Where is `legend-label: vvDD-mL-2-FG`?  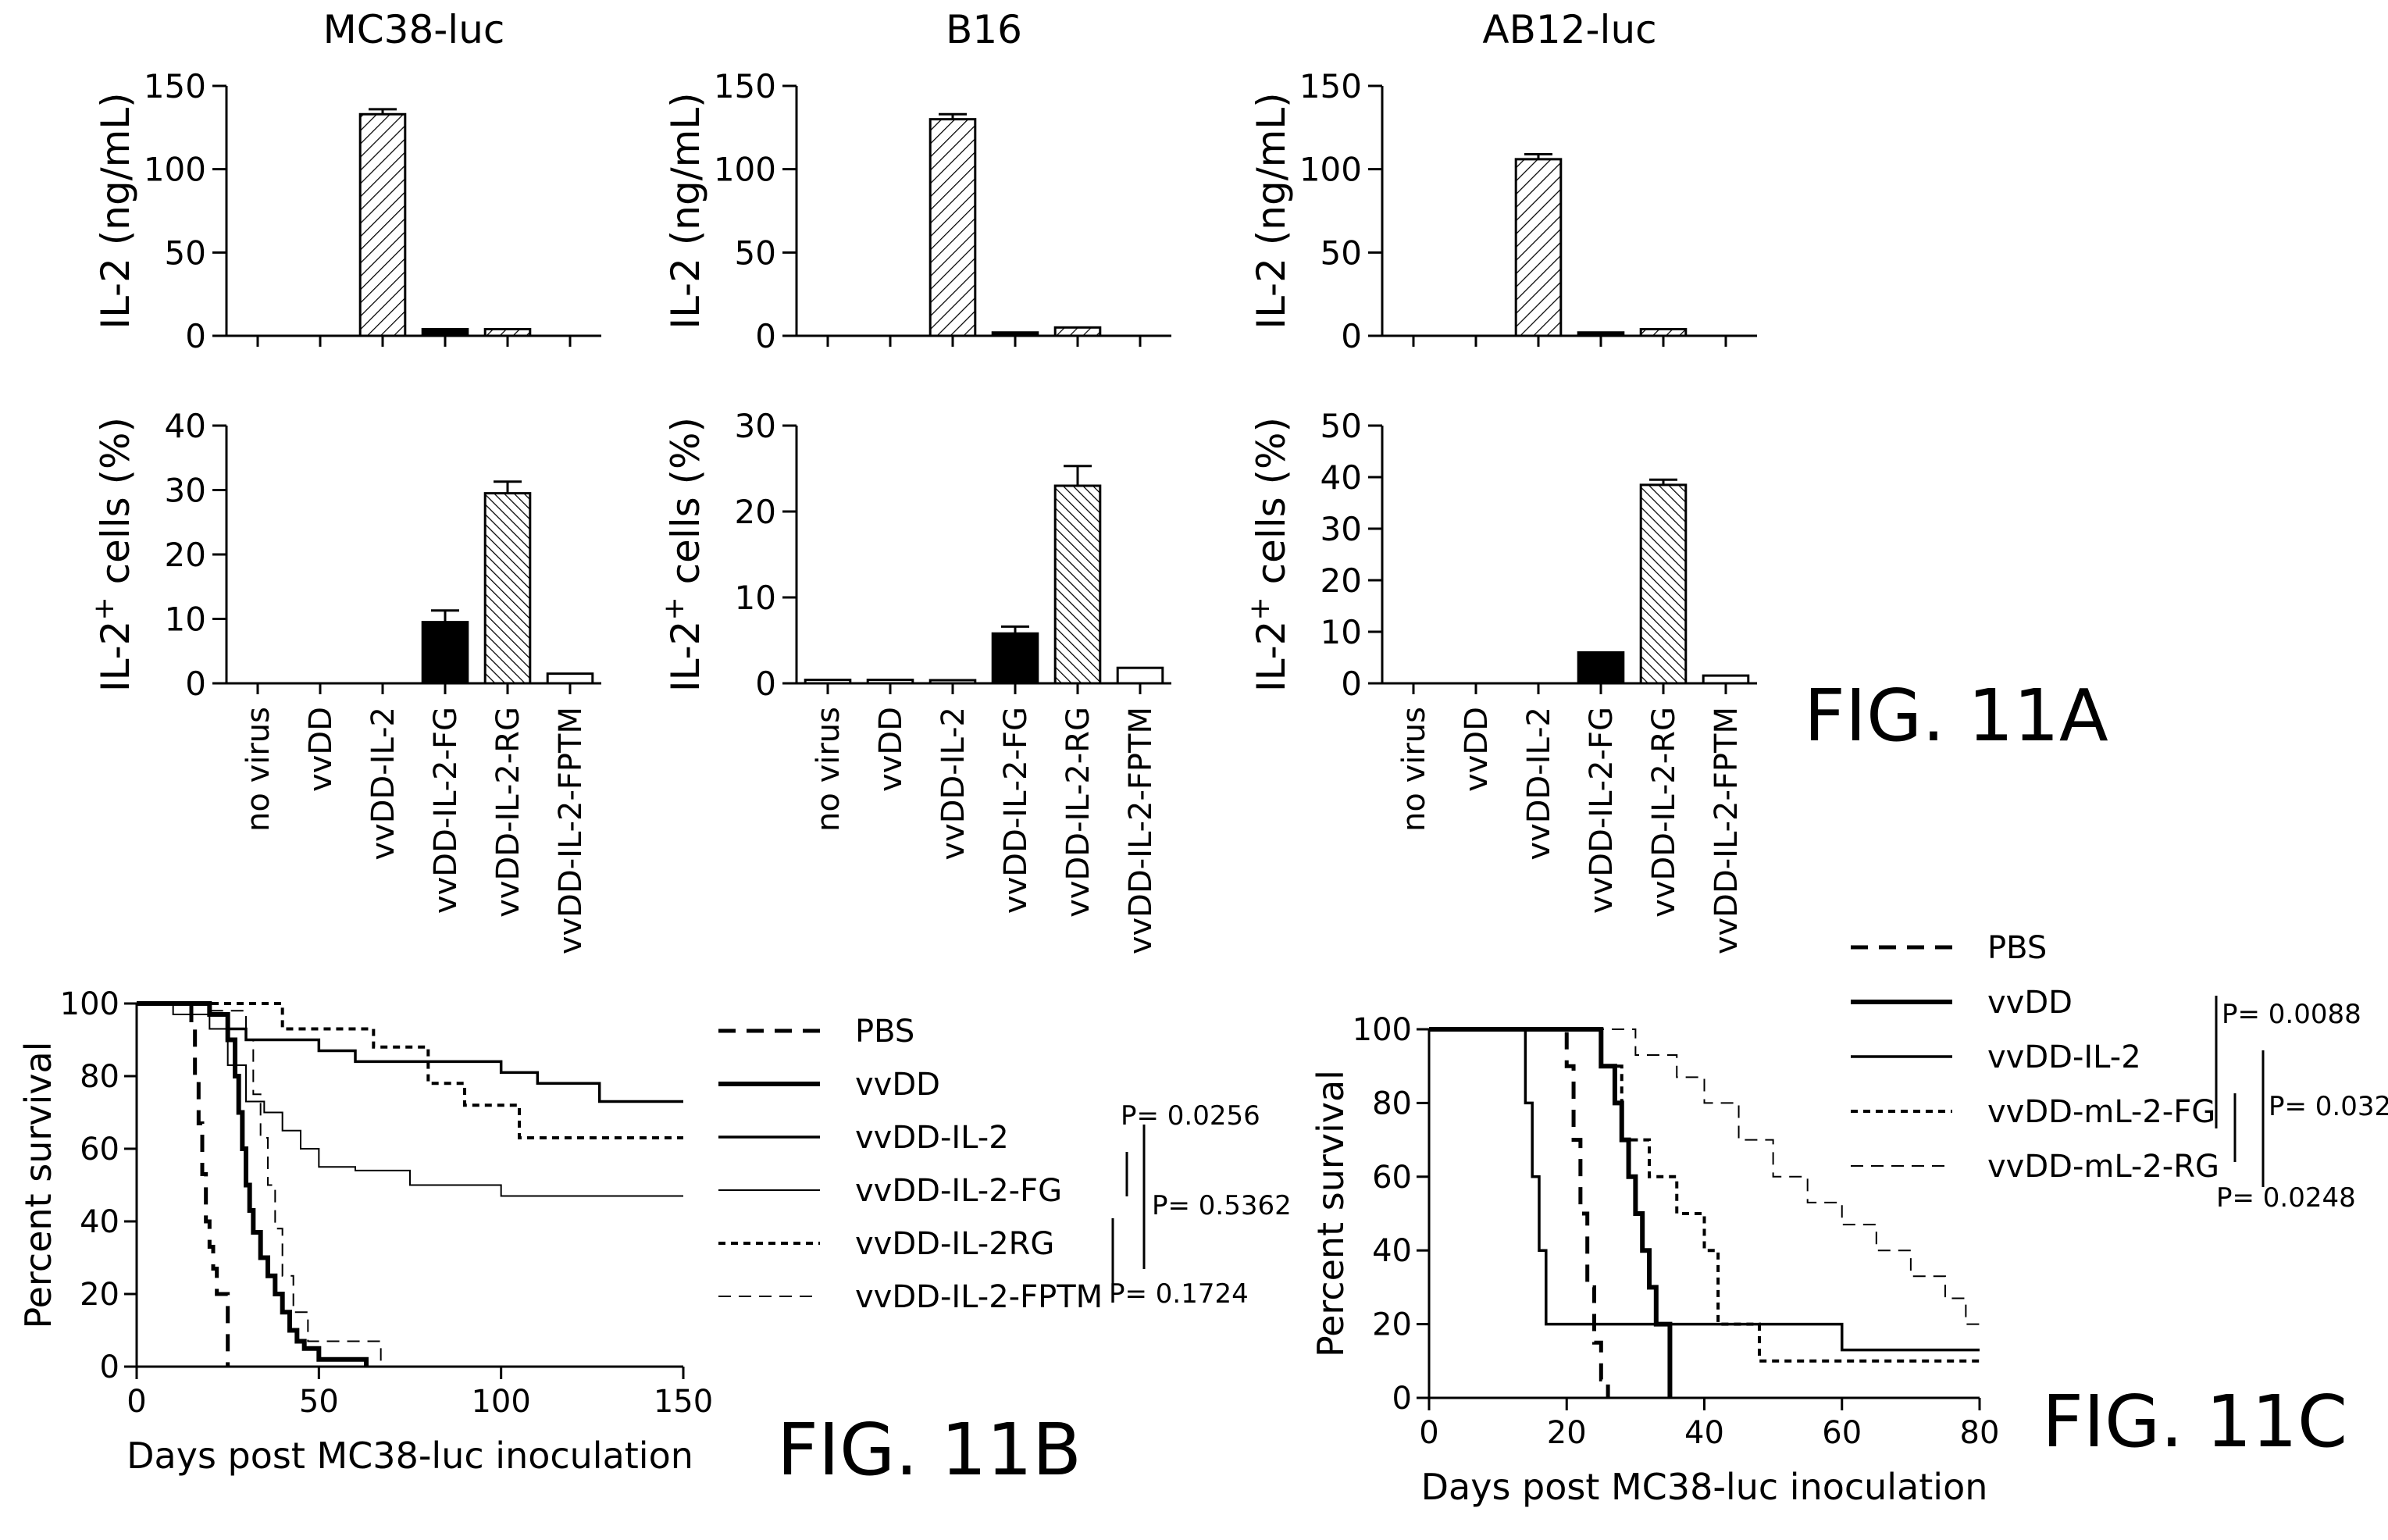 legend-label: vvDD-mL-2-FG is located at coordinates (2101, 1112).